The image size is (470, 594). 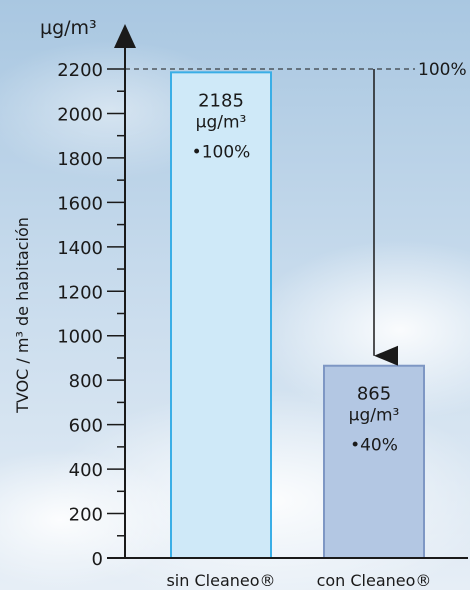 I want to click on y-axis-arrowhead, so click(x=125, y=36).